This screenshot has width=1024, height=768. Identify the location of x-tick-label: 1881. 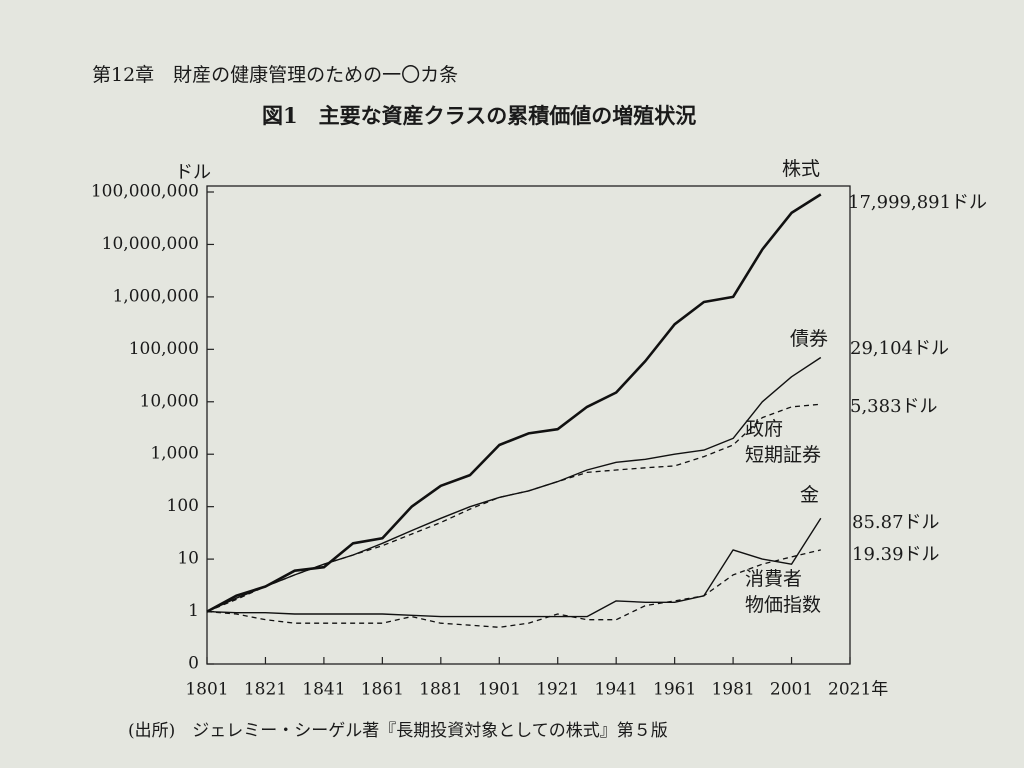
(440, 690).